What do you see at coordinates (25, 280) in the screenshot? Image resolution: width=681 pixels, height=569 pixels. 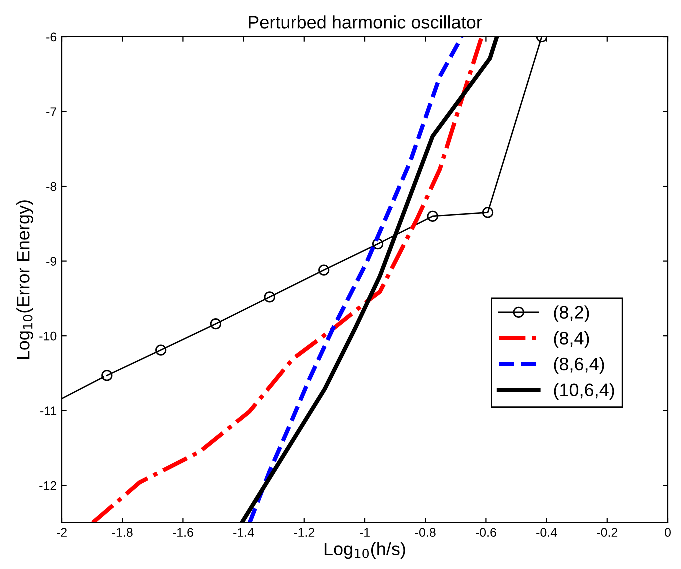 I see `y-axis-title: Log$_{10}$(Error Energy)` at bounding box center [25, 280].